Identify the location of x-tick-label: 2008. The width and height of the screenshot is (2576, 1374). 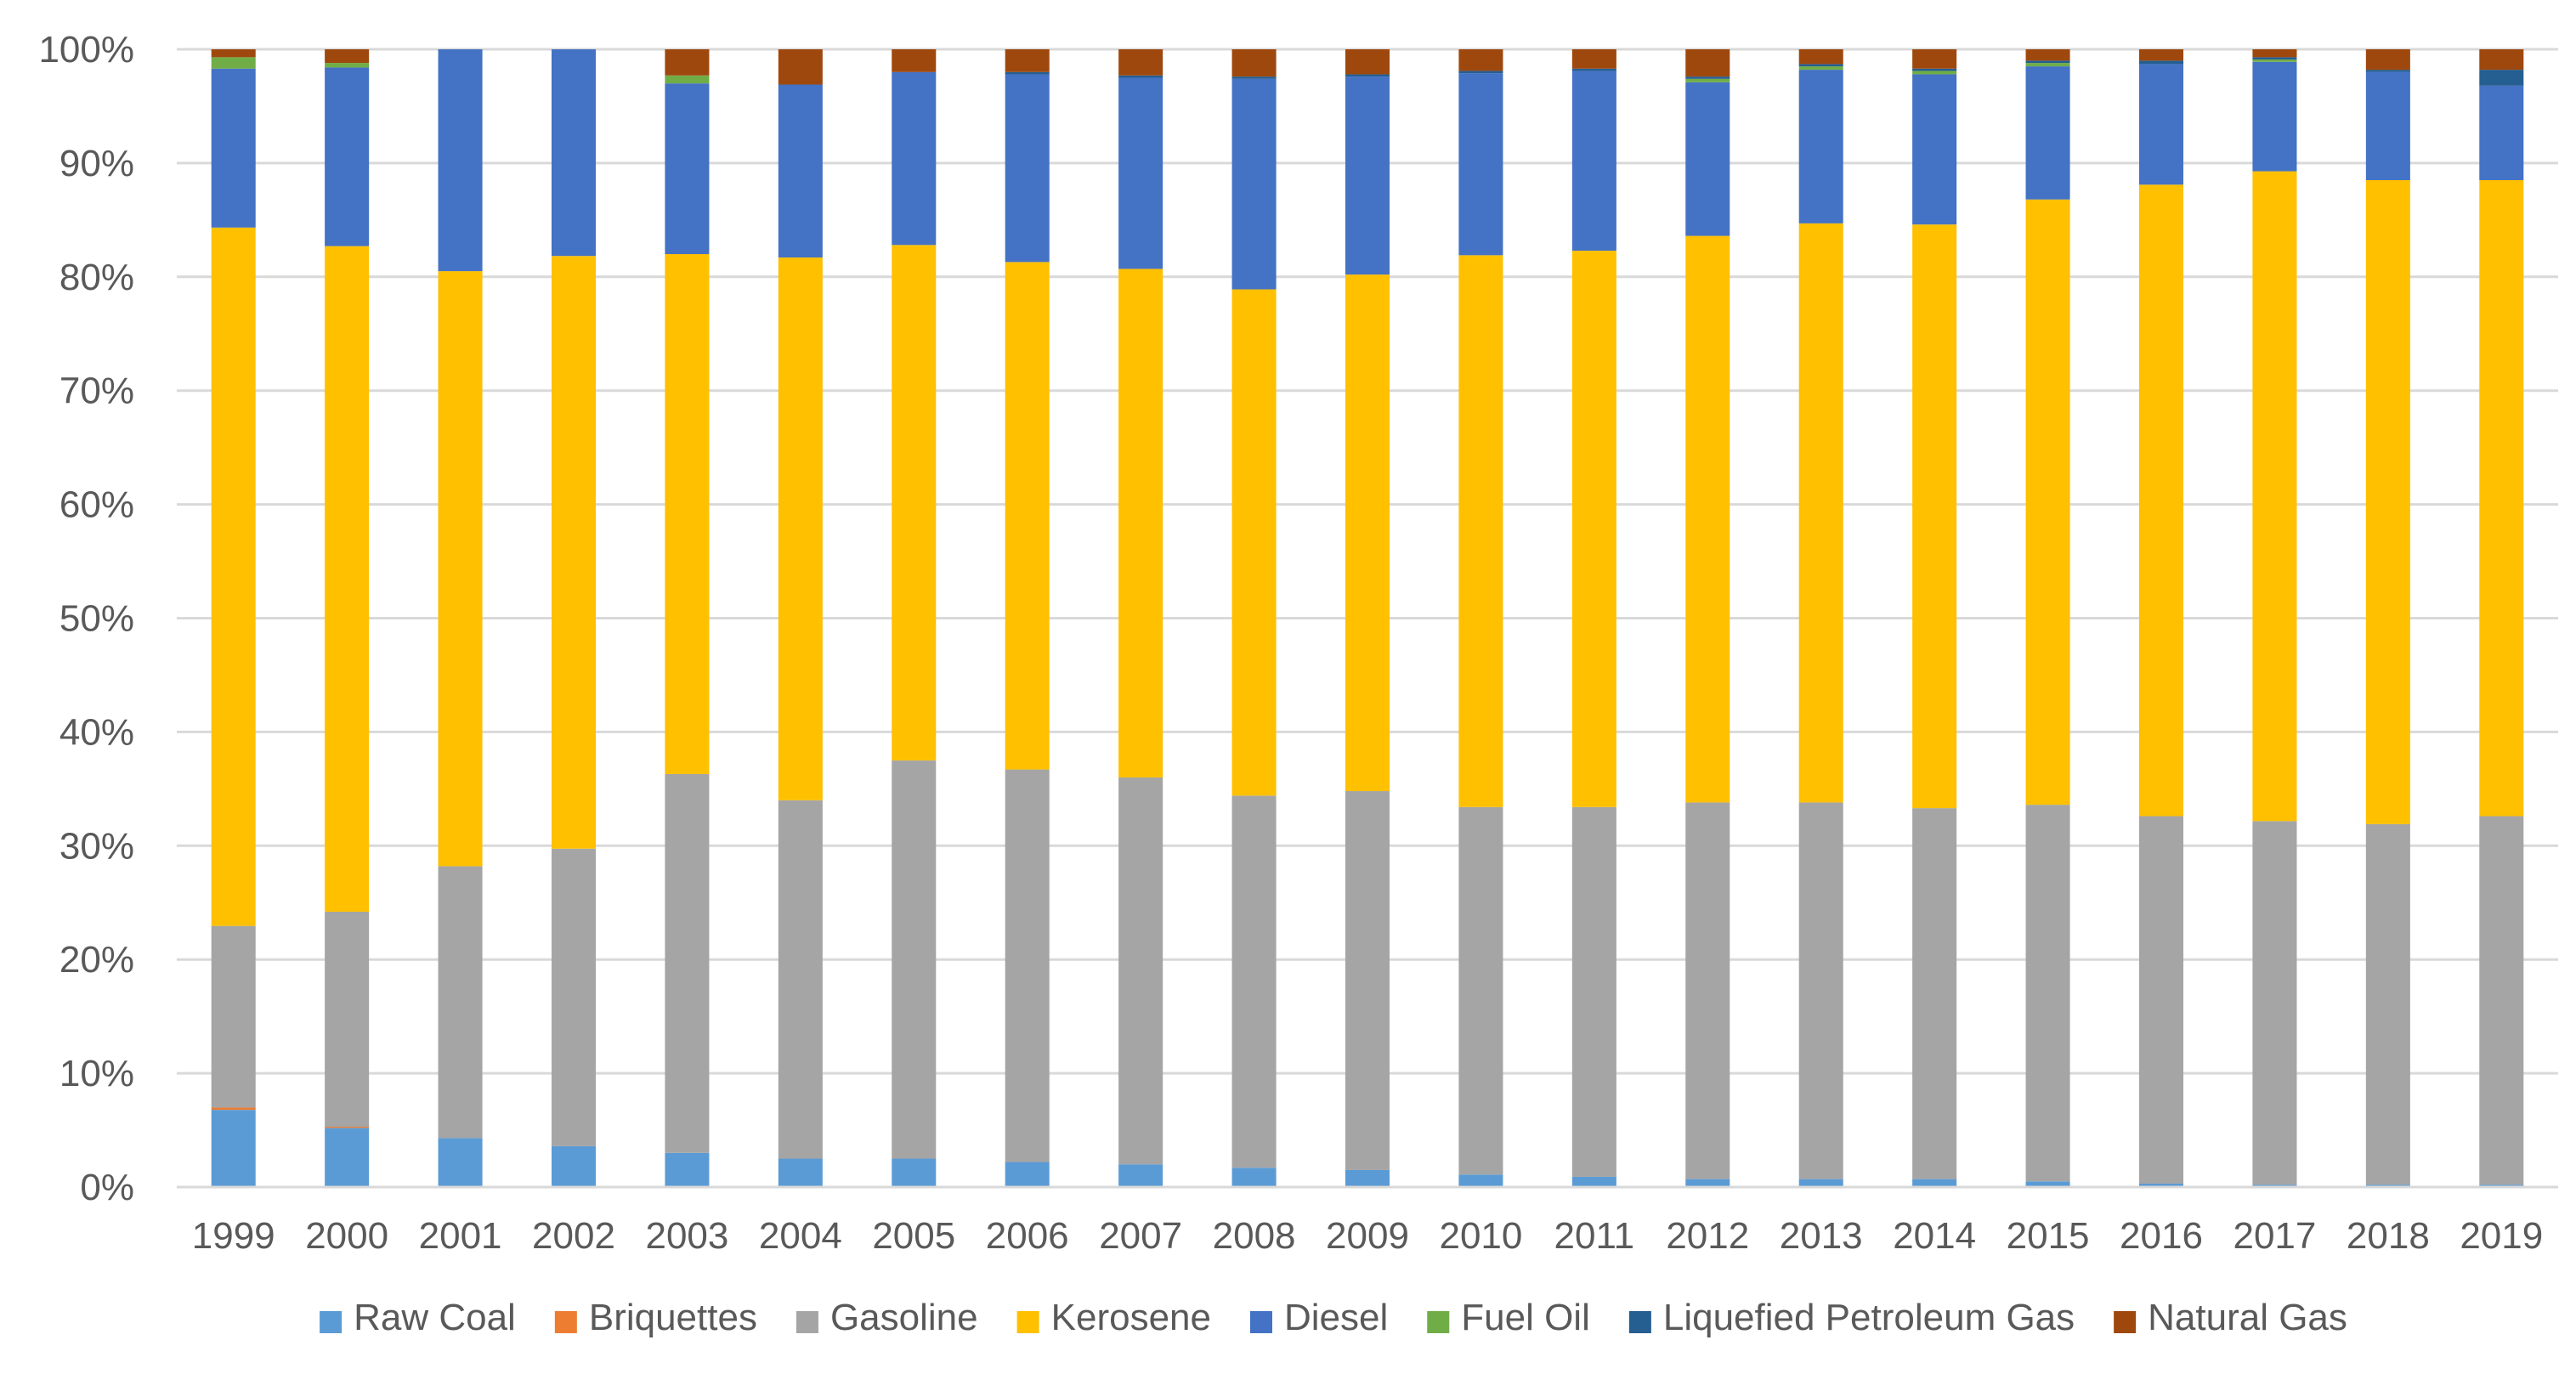
(1254, 1236).